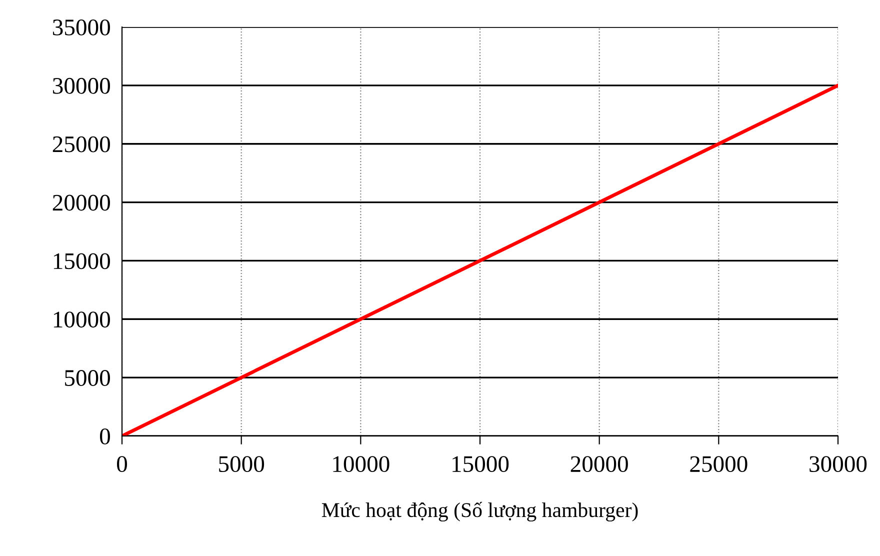  I want to click on y-tick-label: 25000, so click(81, 144).